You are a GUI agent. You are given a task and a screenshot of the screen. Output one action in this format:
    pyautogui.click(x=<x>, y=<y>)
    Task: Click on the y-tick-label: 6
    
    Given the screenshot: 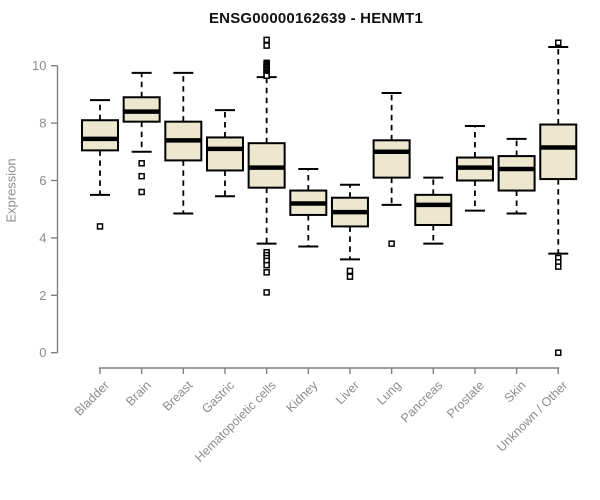 What is the action you would take?
    pyautogui.click(x=42, y=180)
    